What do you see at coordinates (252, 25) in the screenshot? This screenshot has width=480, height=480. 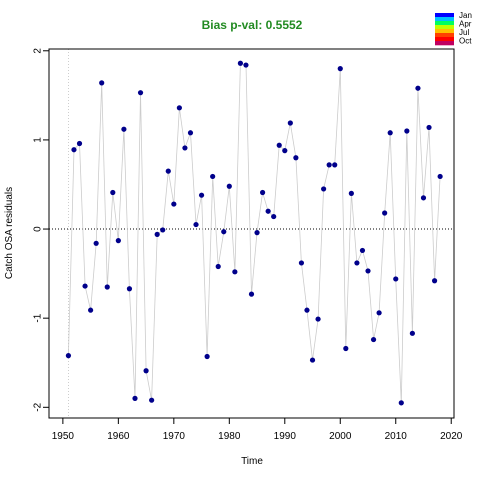 I see `chart-title: Bias p-val: 0.5552` at bounding box center [252, 25].